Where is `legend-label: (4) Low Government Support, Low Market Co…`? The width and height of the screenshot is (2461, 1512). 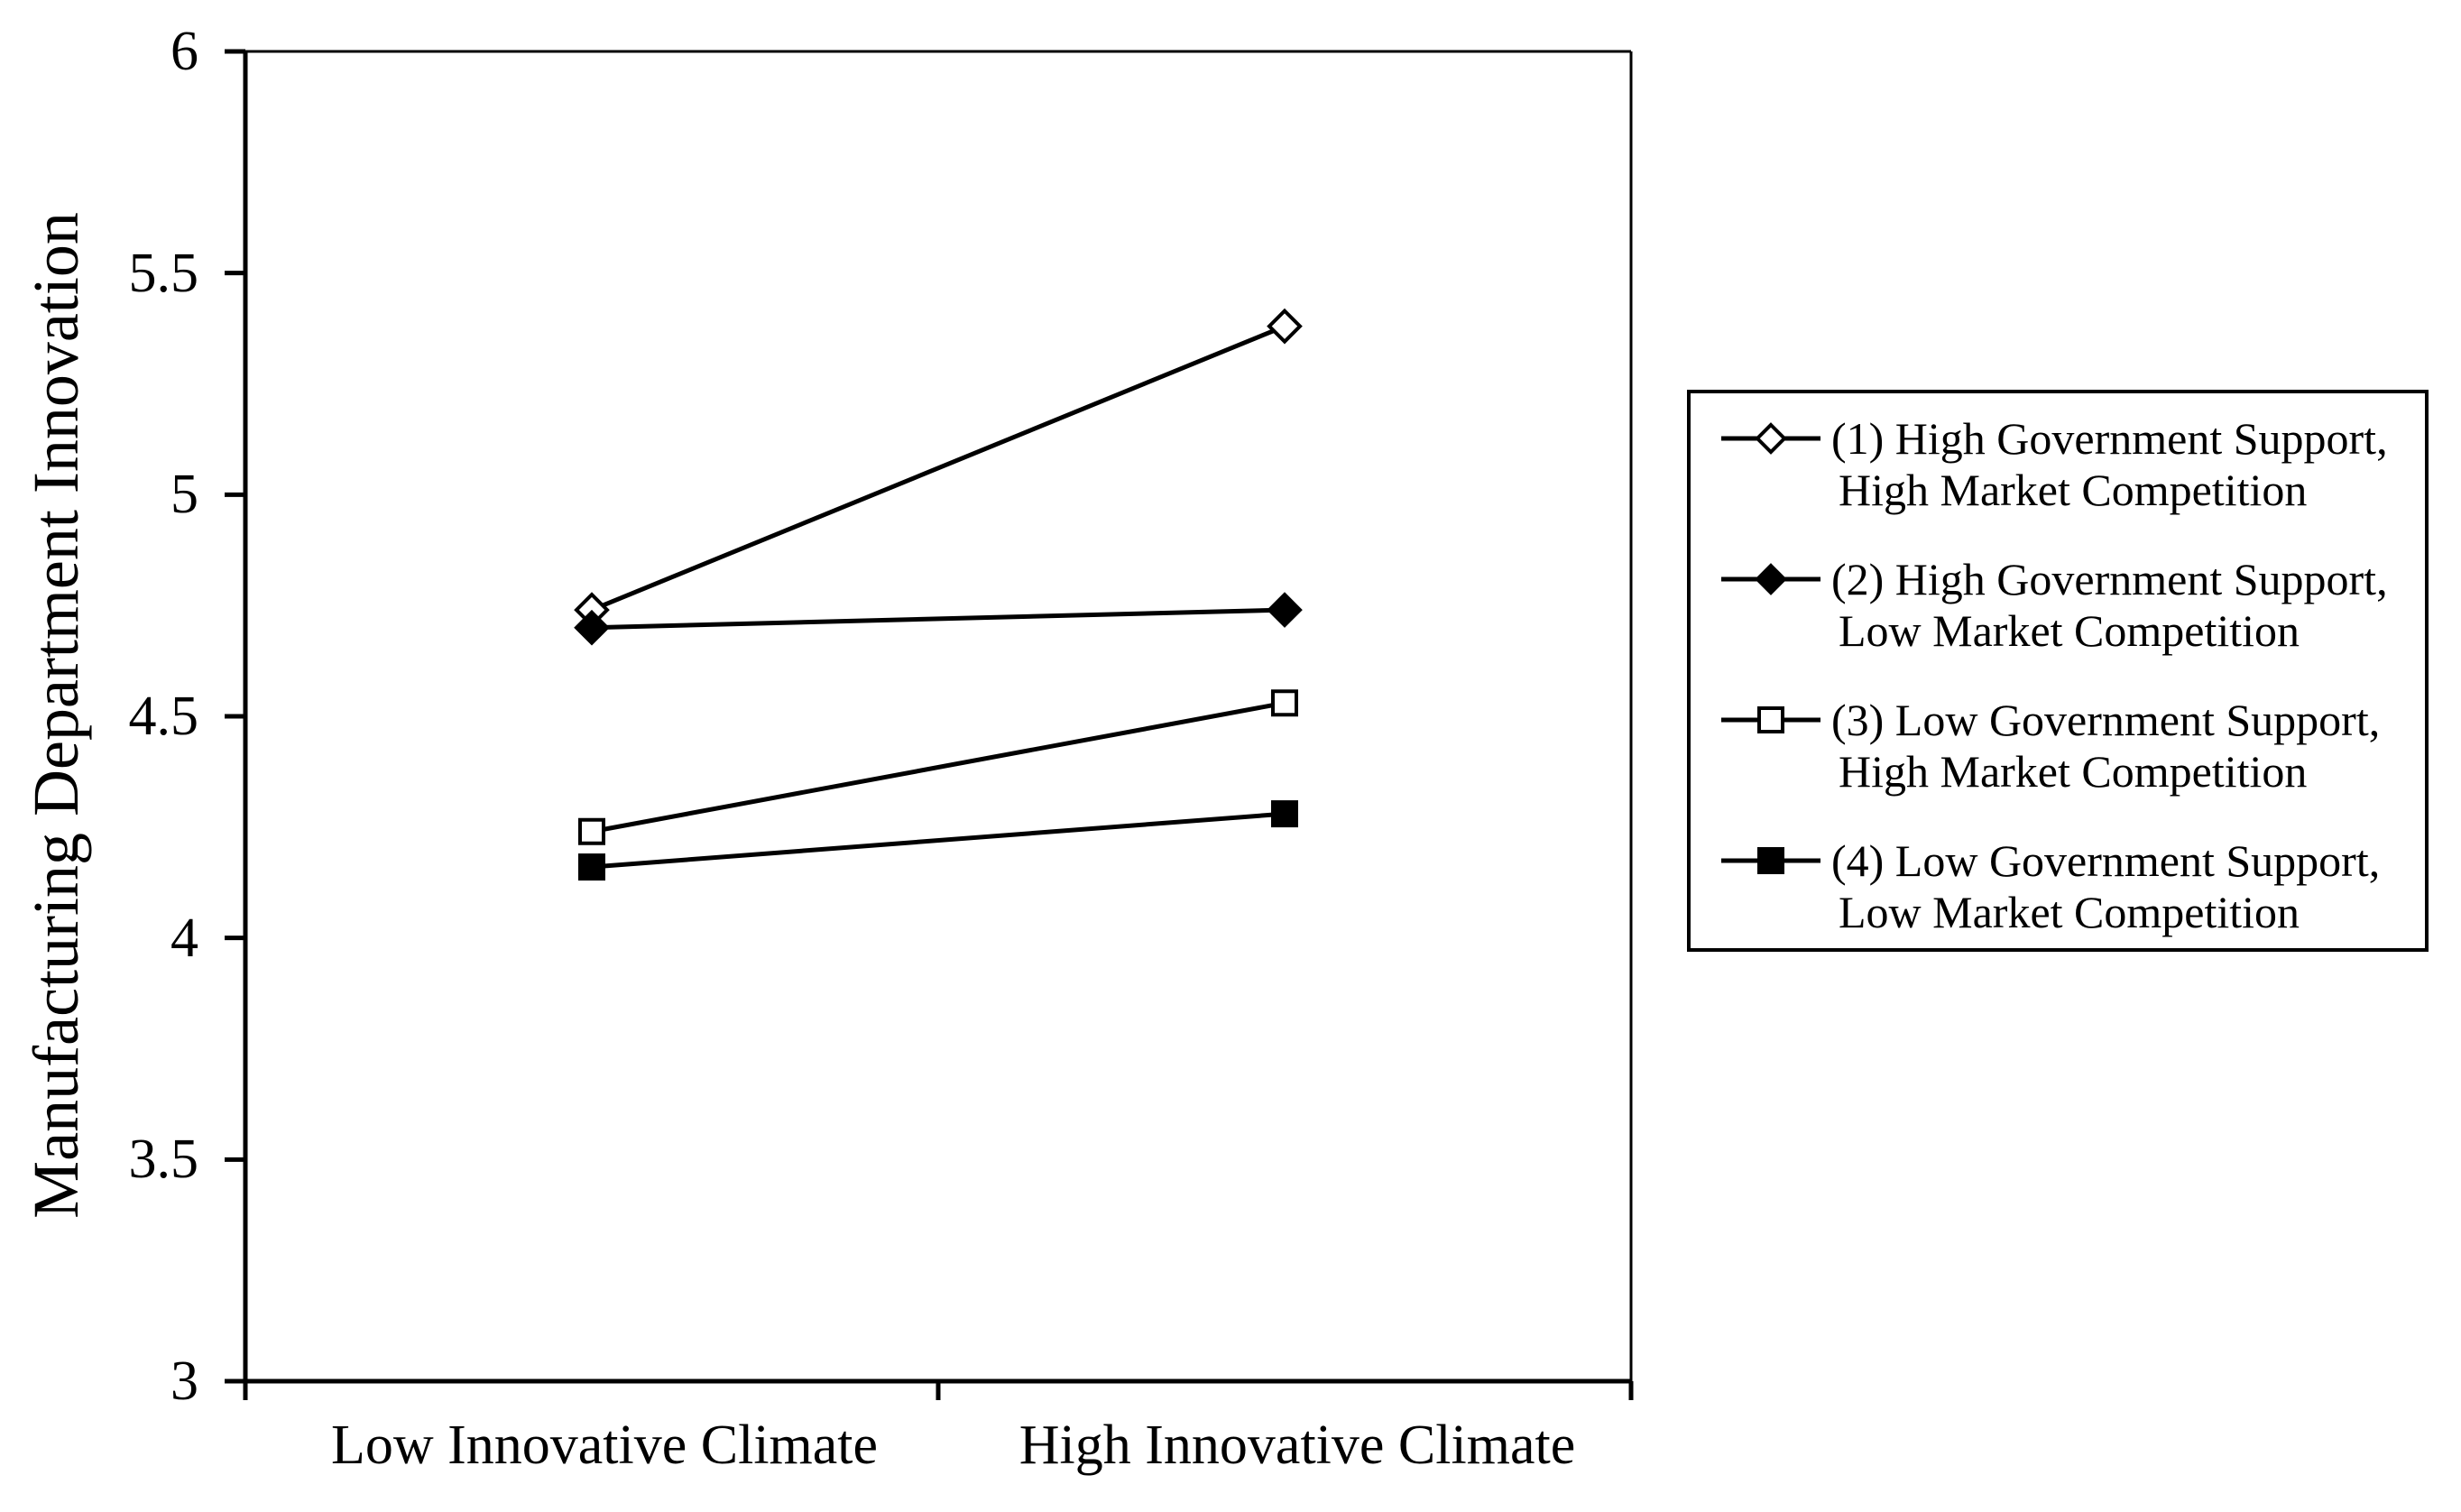
legend-label: (4) Low Government Support, Low Market Co… is located at coordinates (2105, 886).